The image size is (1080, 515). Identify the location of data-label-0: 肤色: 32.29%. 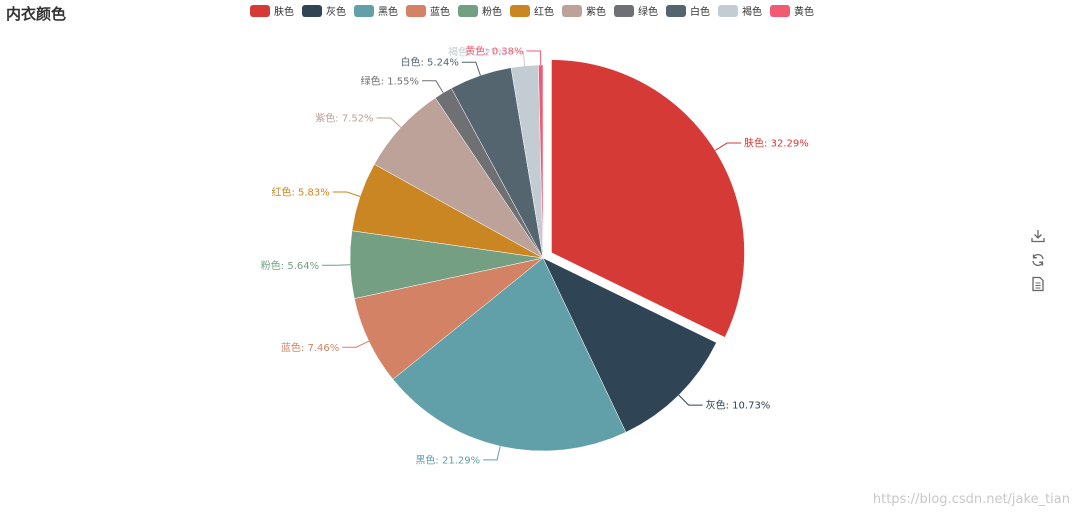
(776, 143).